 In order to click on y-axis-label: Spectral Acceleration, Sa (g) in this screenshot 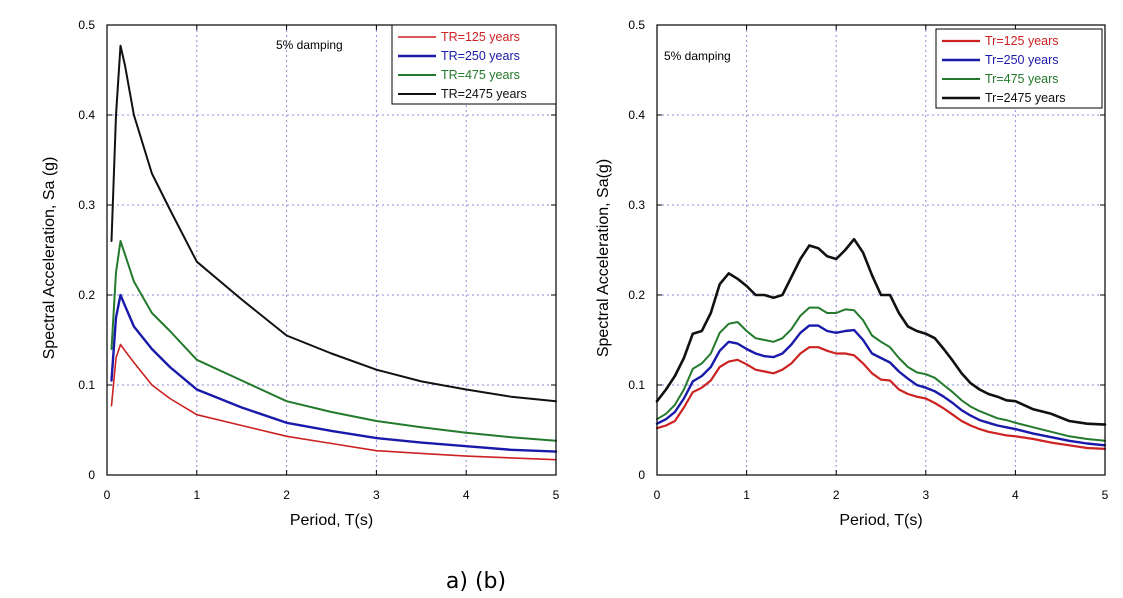, I will do `click(49, 258)`.